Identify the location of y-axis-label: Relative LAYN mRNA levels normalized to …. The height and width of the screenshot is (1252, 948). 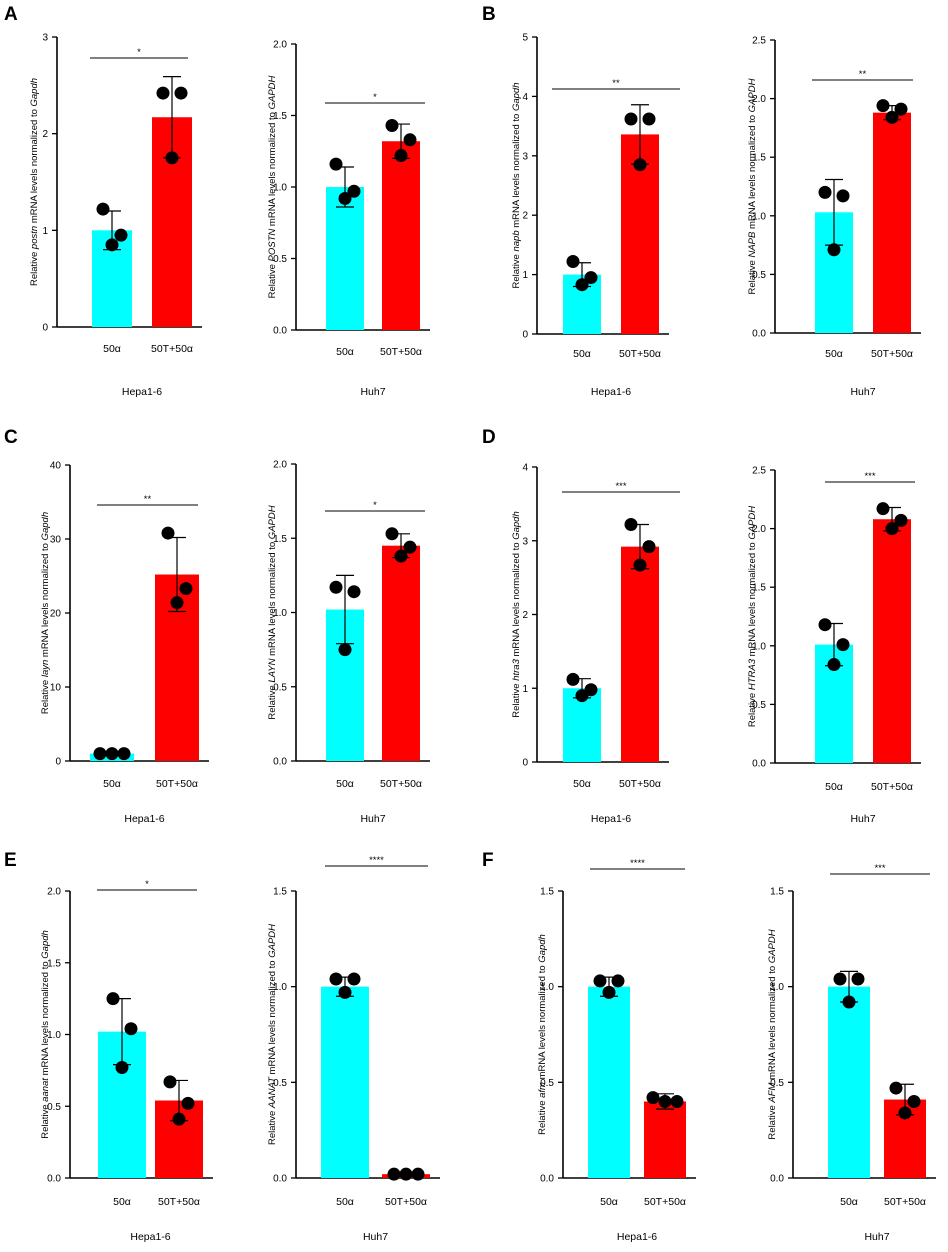
(272, 612).